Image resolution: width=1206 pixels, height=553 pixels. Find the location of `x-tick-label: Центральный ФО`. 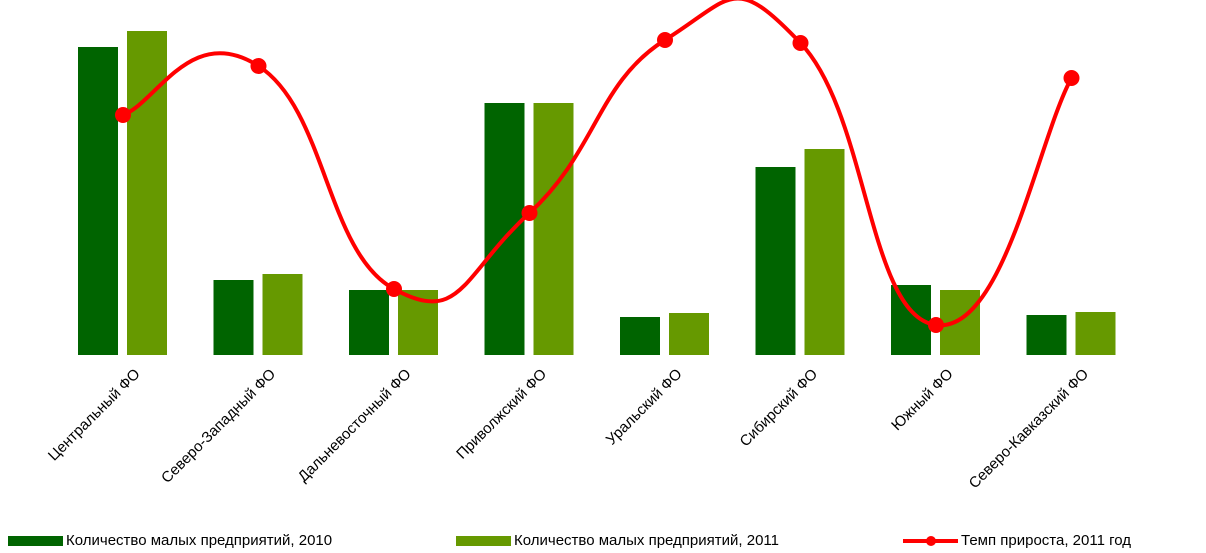

x-tick-label: Центральный ФО is located at coordinates (94, 415).